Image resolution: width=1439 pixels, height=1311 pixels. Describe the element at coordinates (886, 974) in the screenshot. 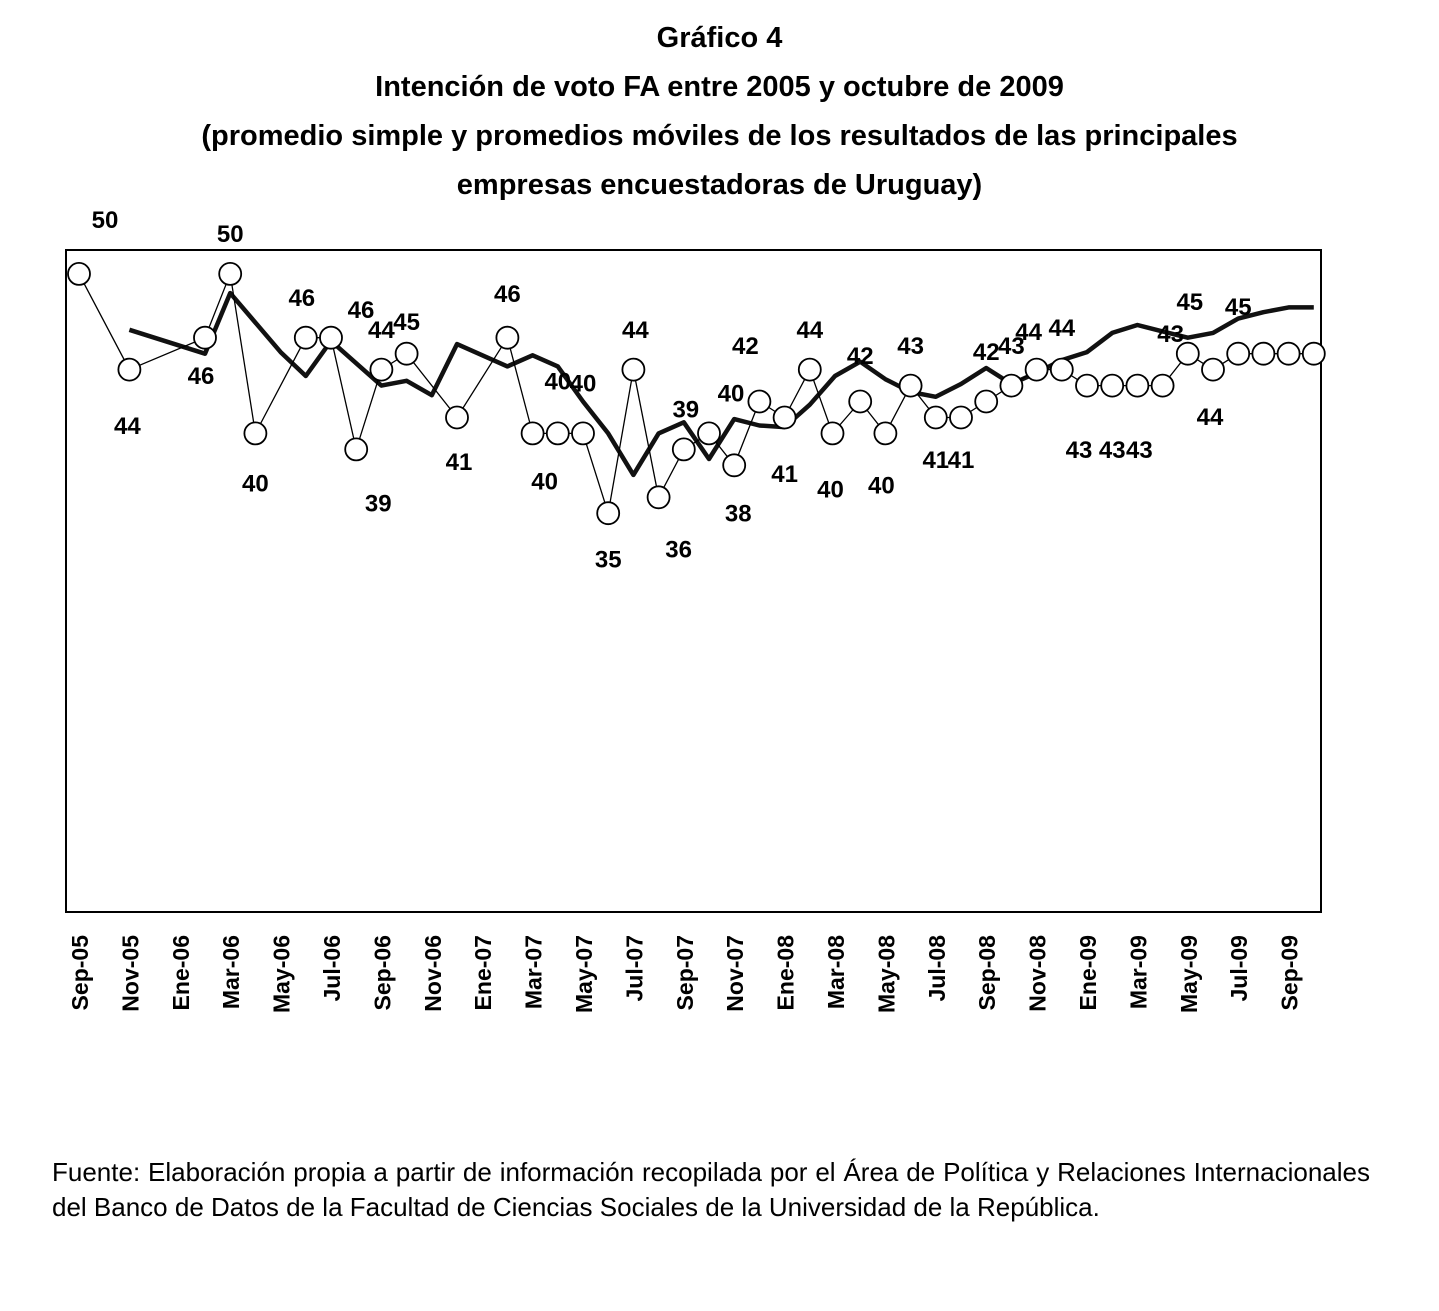

I see `x-tick-label: May-08` at that location.